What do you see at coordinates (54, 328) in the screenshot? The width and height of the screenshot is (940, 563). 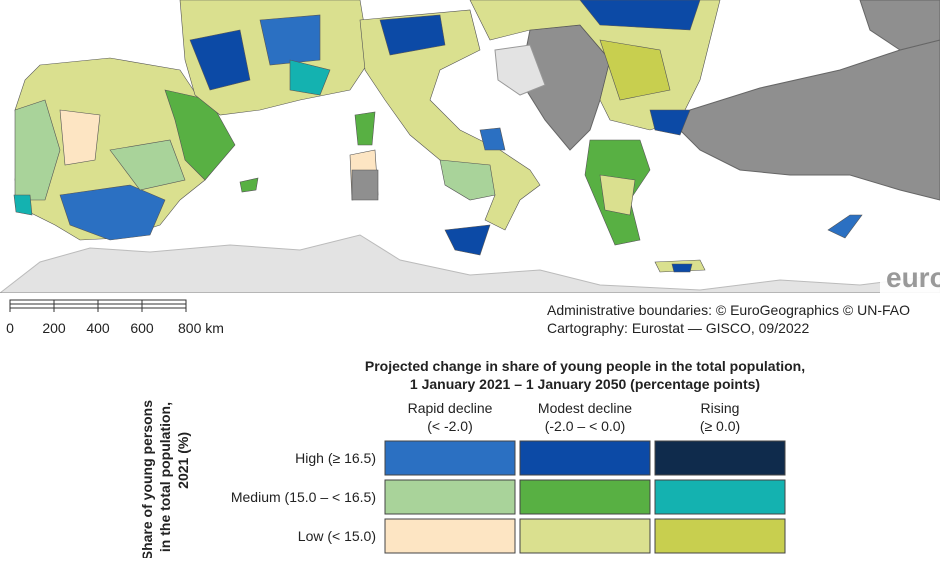 I see `scale-label: 200` at bounding box center [54, 328].